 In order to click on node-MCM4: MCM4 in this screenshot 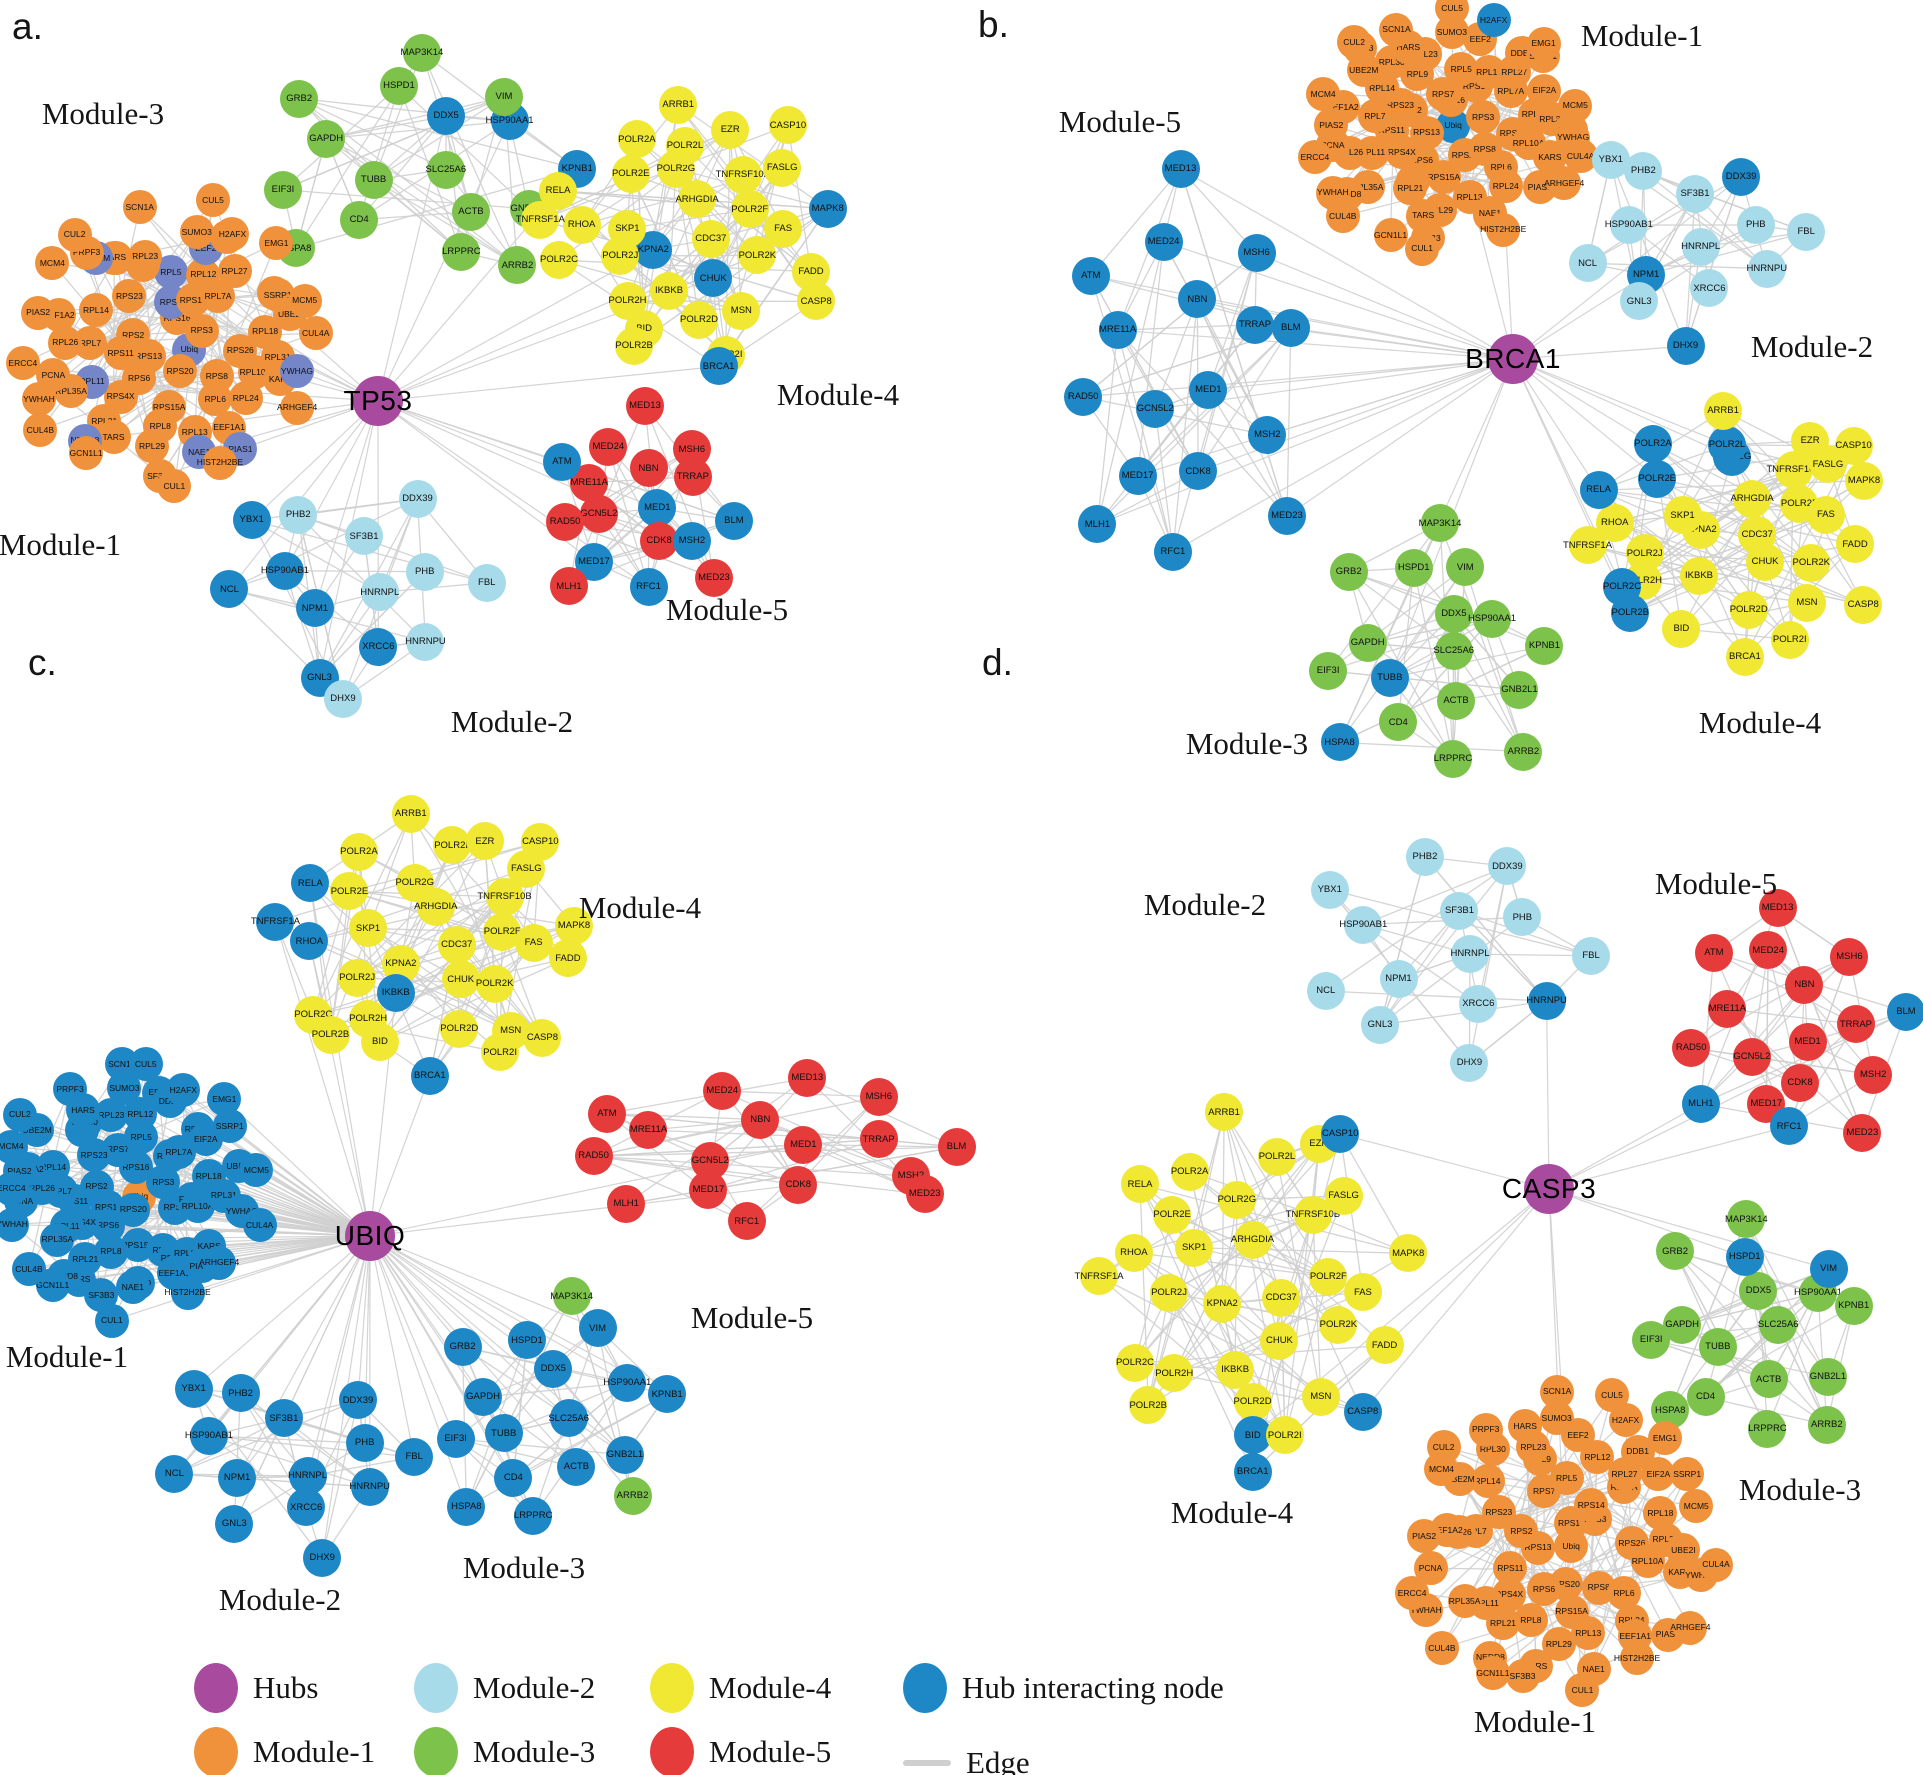, I will do `click(1323, 93)`.